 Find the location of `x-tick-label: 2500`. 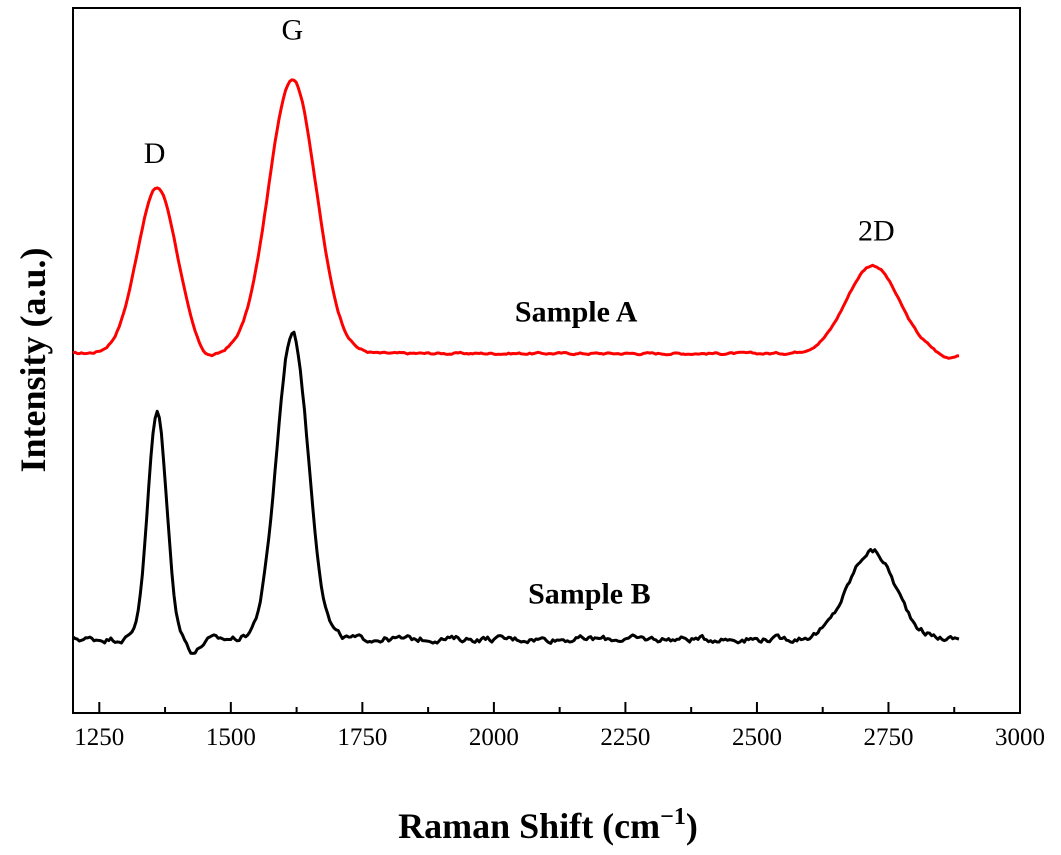

x-tick-label: 2500 is located at coordinates (757, 737).